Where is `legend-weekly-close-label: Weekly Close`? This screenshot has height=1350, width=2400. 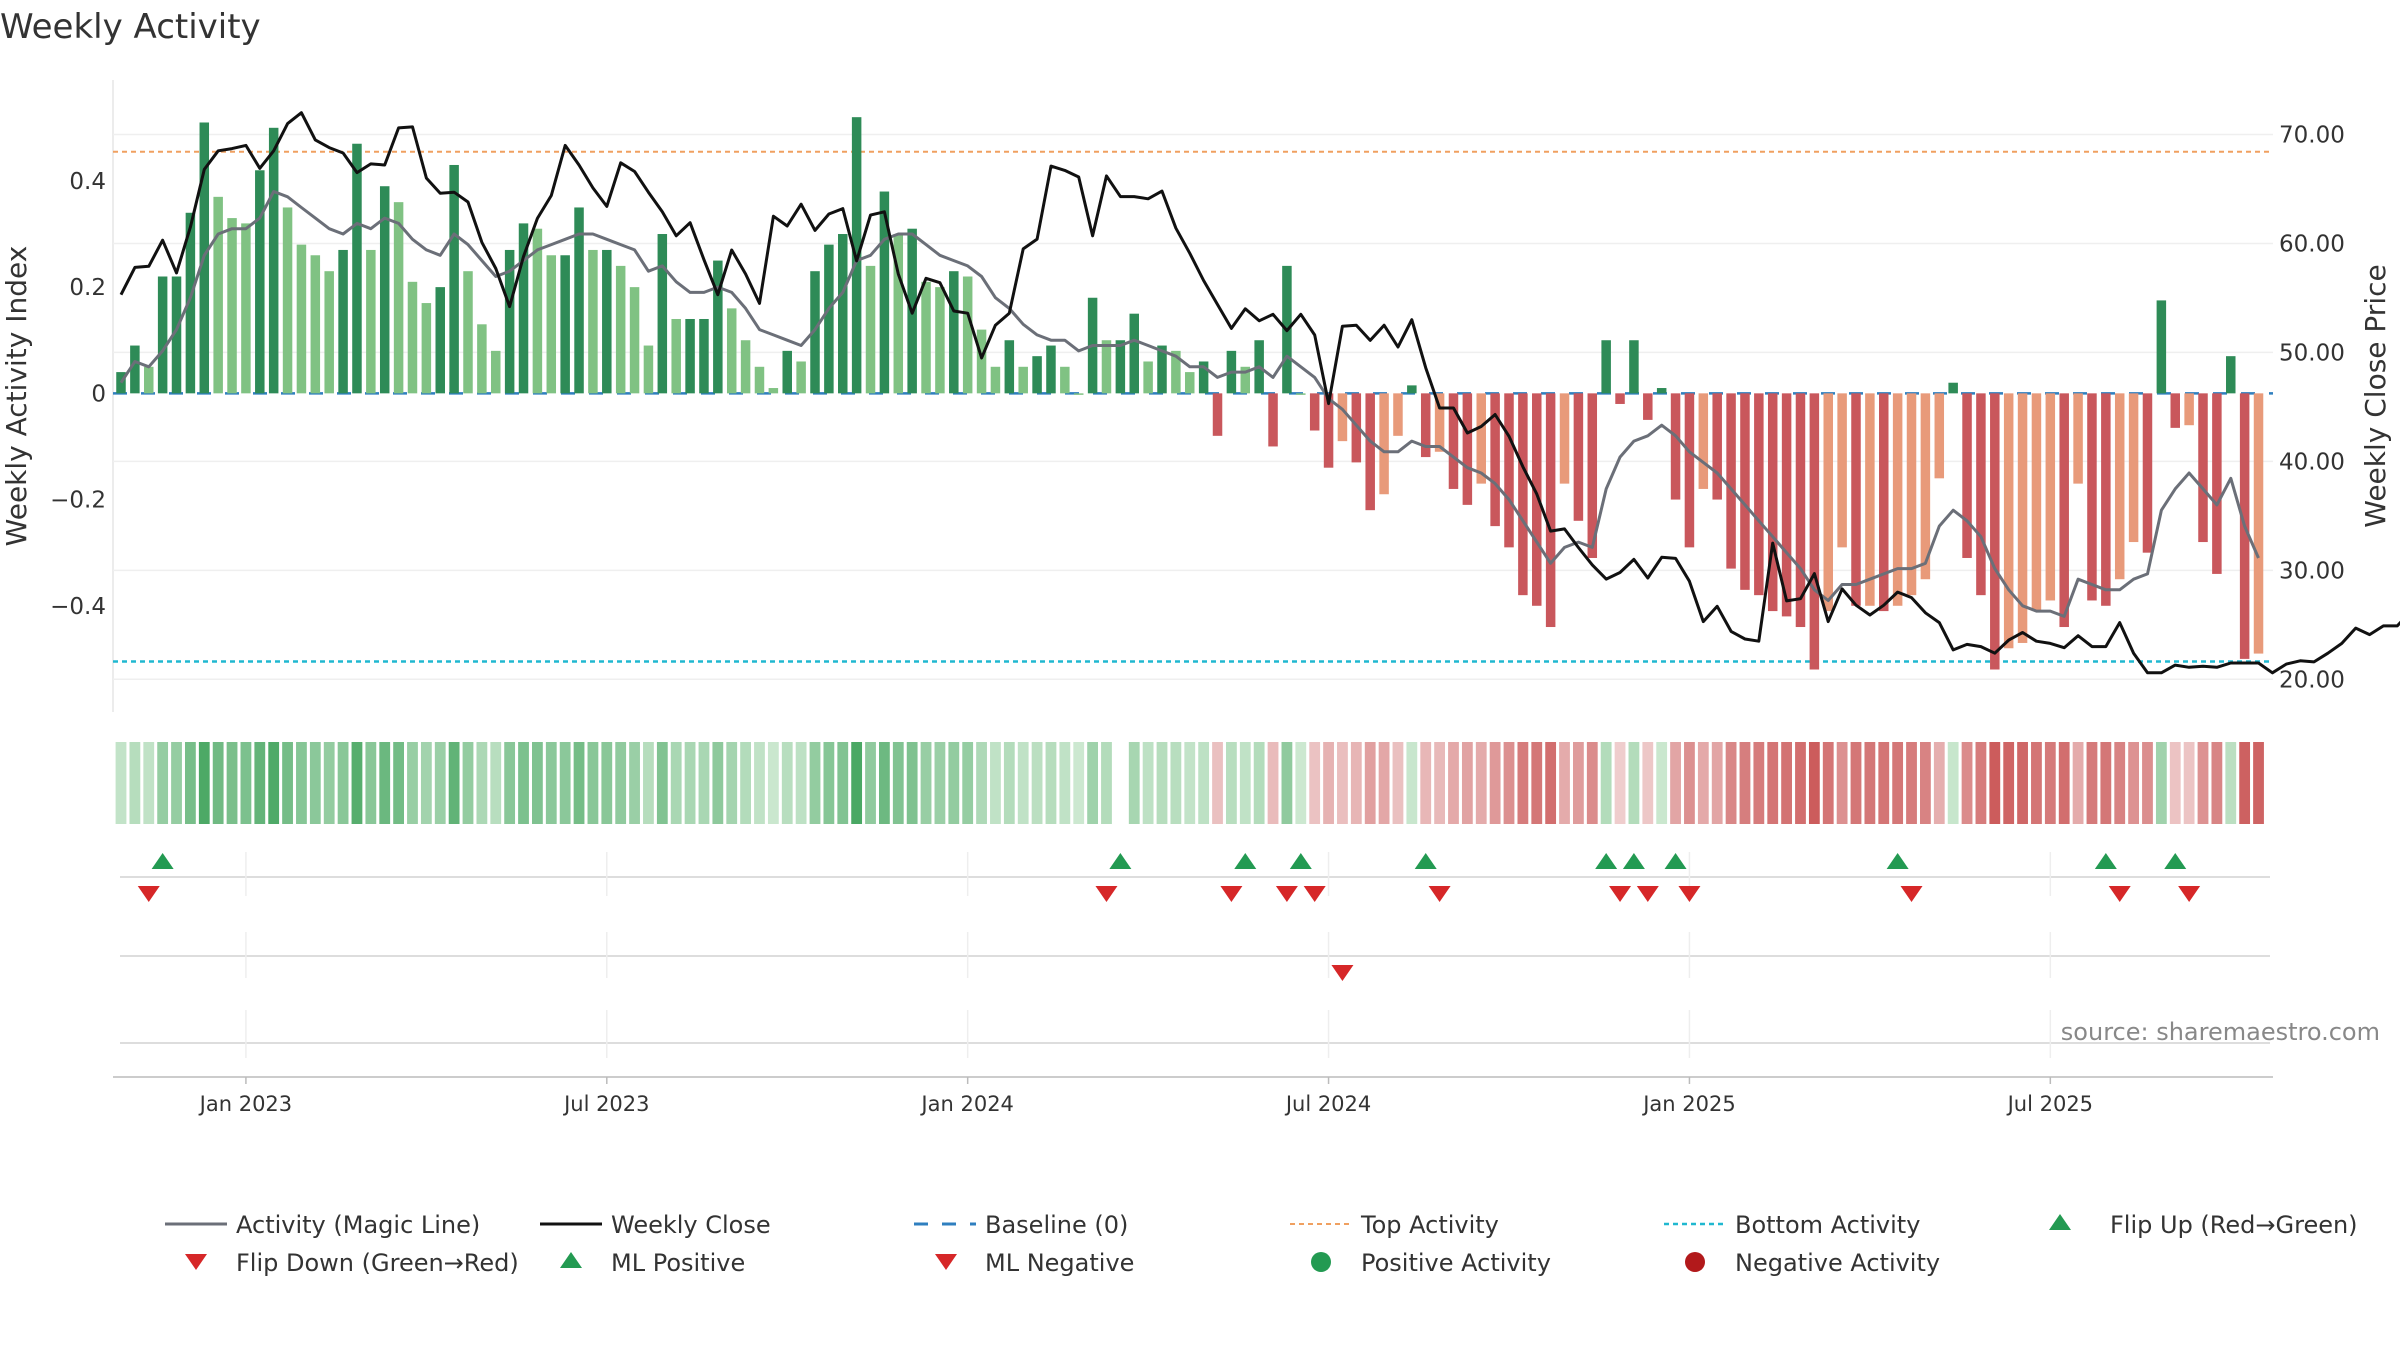
legend-weekly-close-label: Weekly Close is located at coordinates (691, 1225).